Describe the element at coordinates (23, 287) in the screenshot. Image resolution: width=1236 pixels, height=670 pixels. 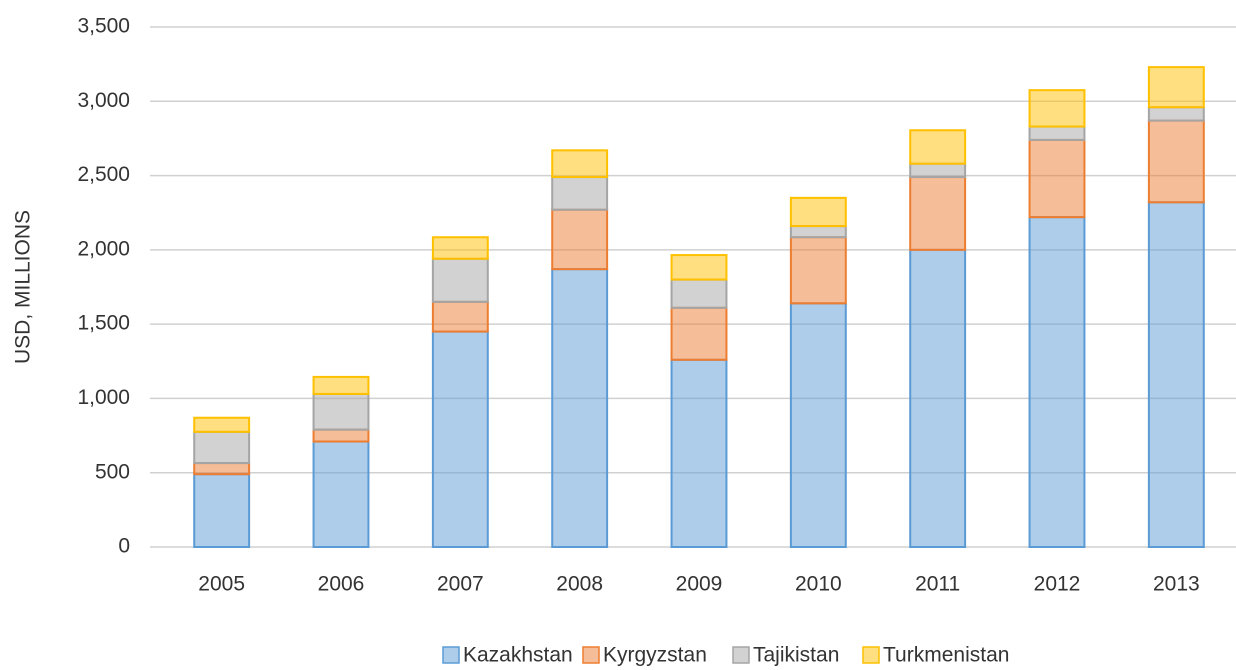
I see `y-axis-label: USD, MILLIONS` at that location.